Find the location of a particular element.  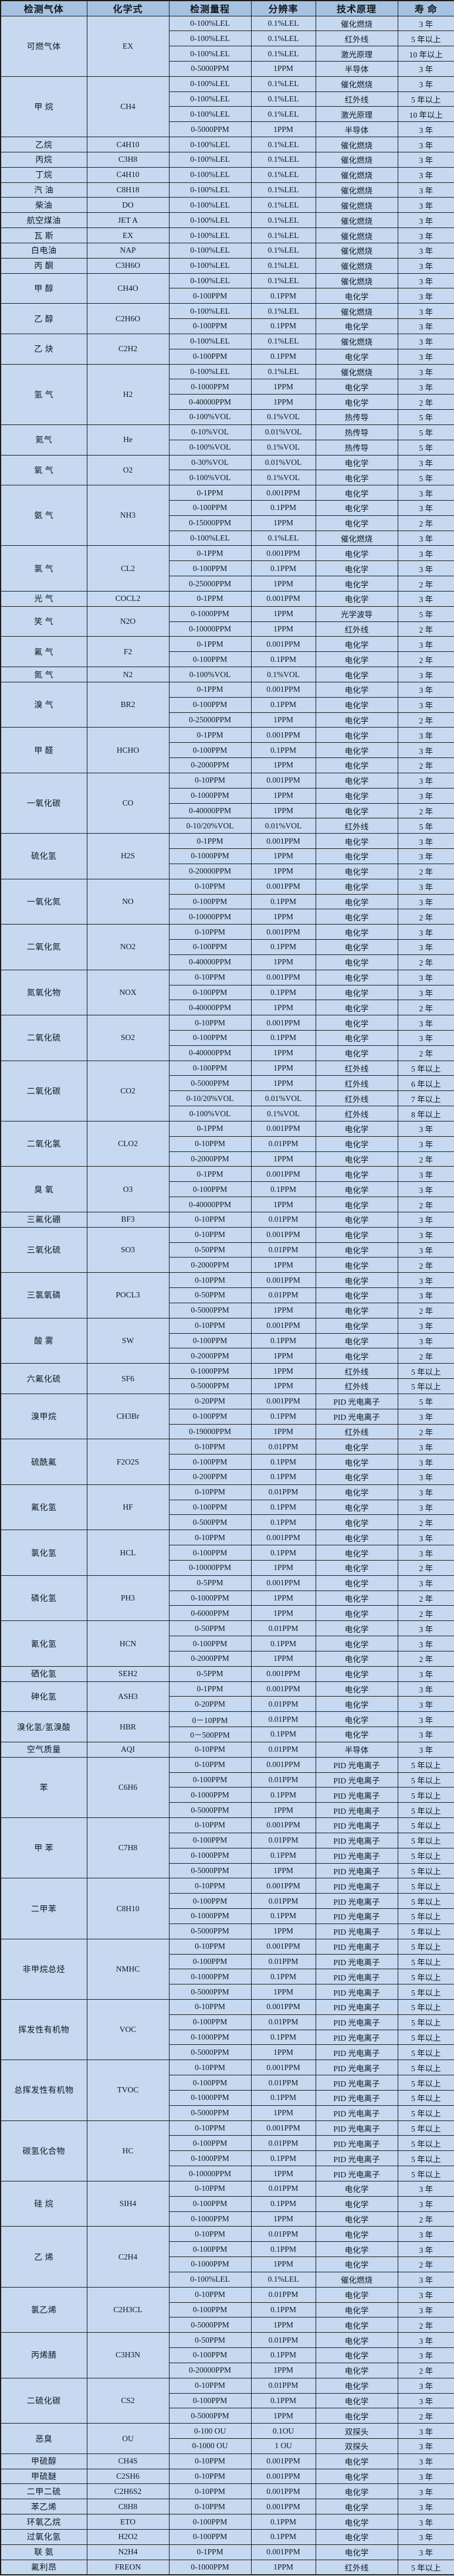

table-row: 氯 气 CL2 0-1PPM 0.001PPM 电化学 3 年 is located at coordinates (227, 569).